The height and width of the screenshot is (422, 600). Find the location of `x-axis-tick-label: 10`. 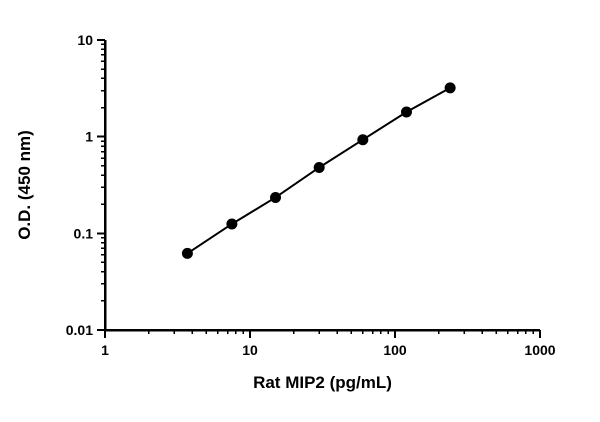

x-axis-tick-label: 10 is located at coordinates (250, 350).